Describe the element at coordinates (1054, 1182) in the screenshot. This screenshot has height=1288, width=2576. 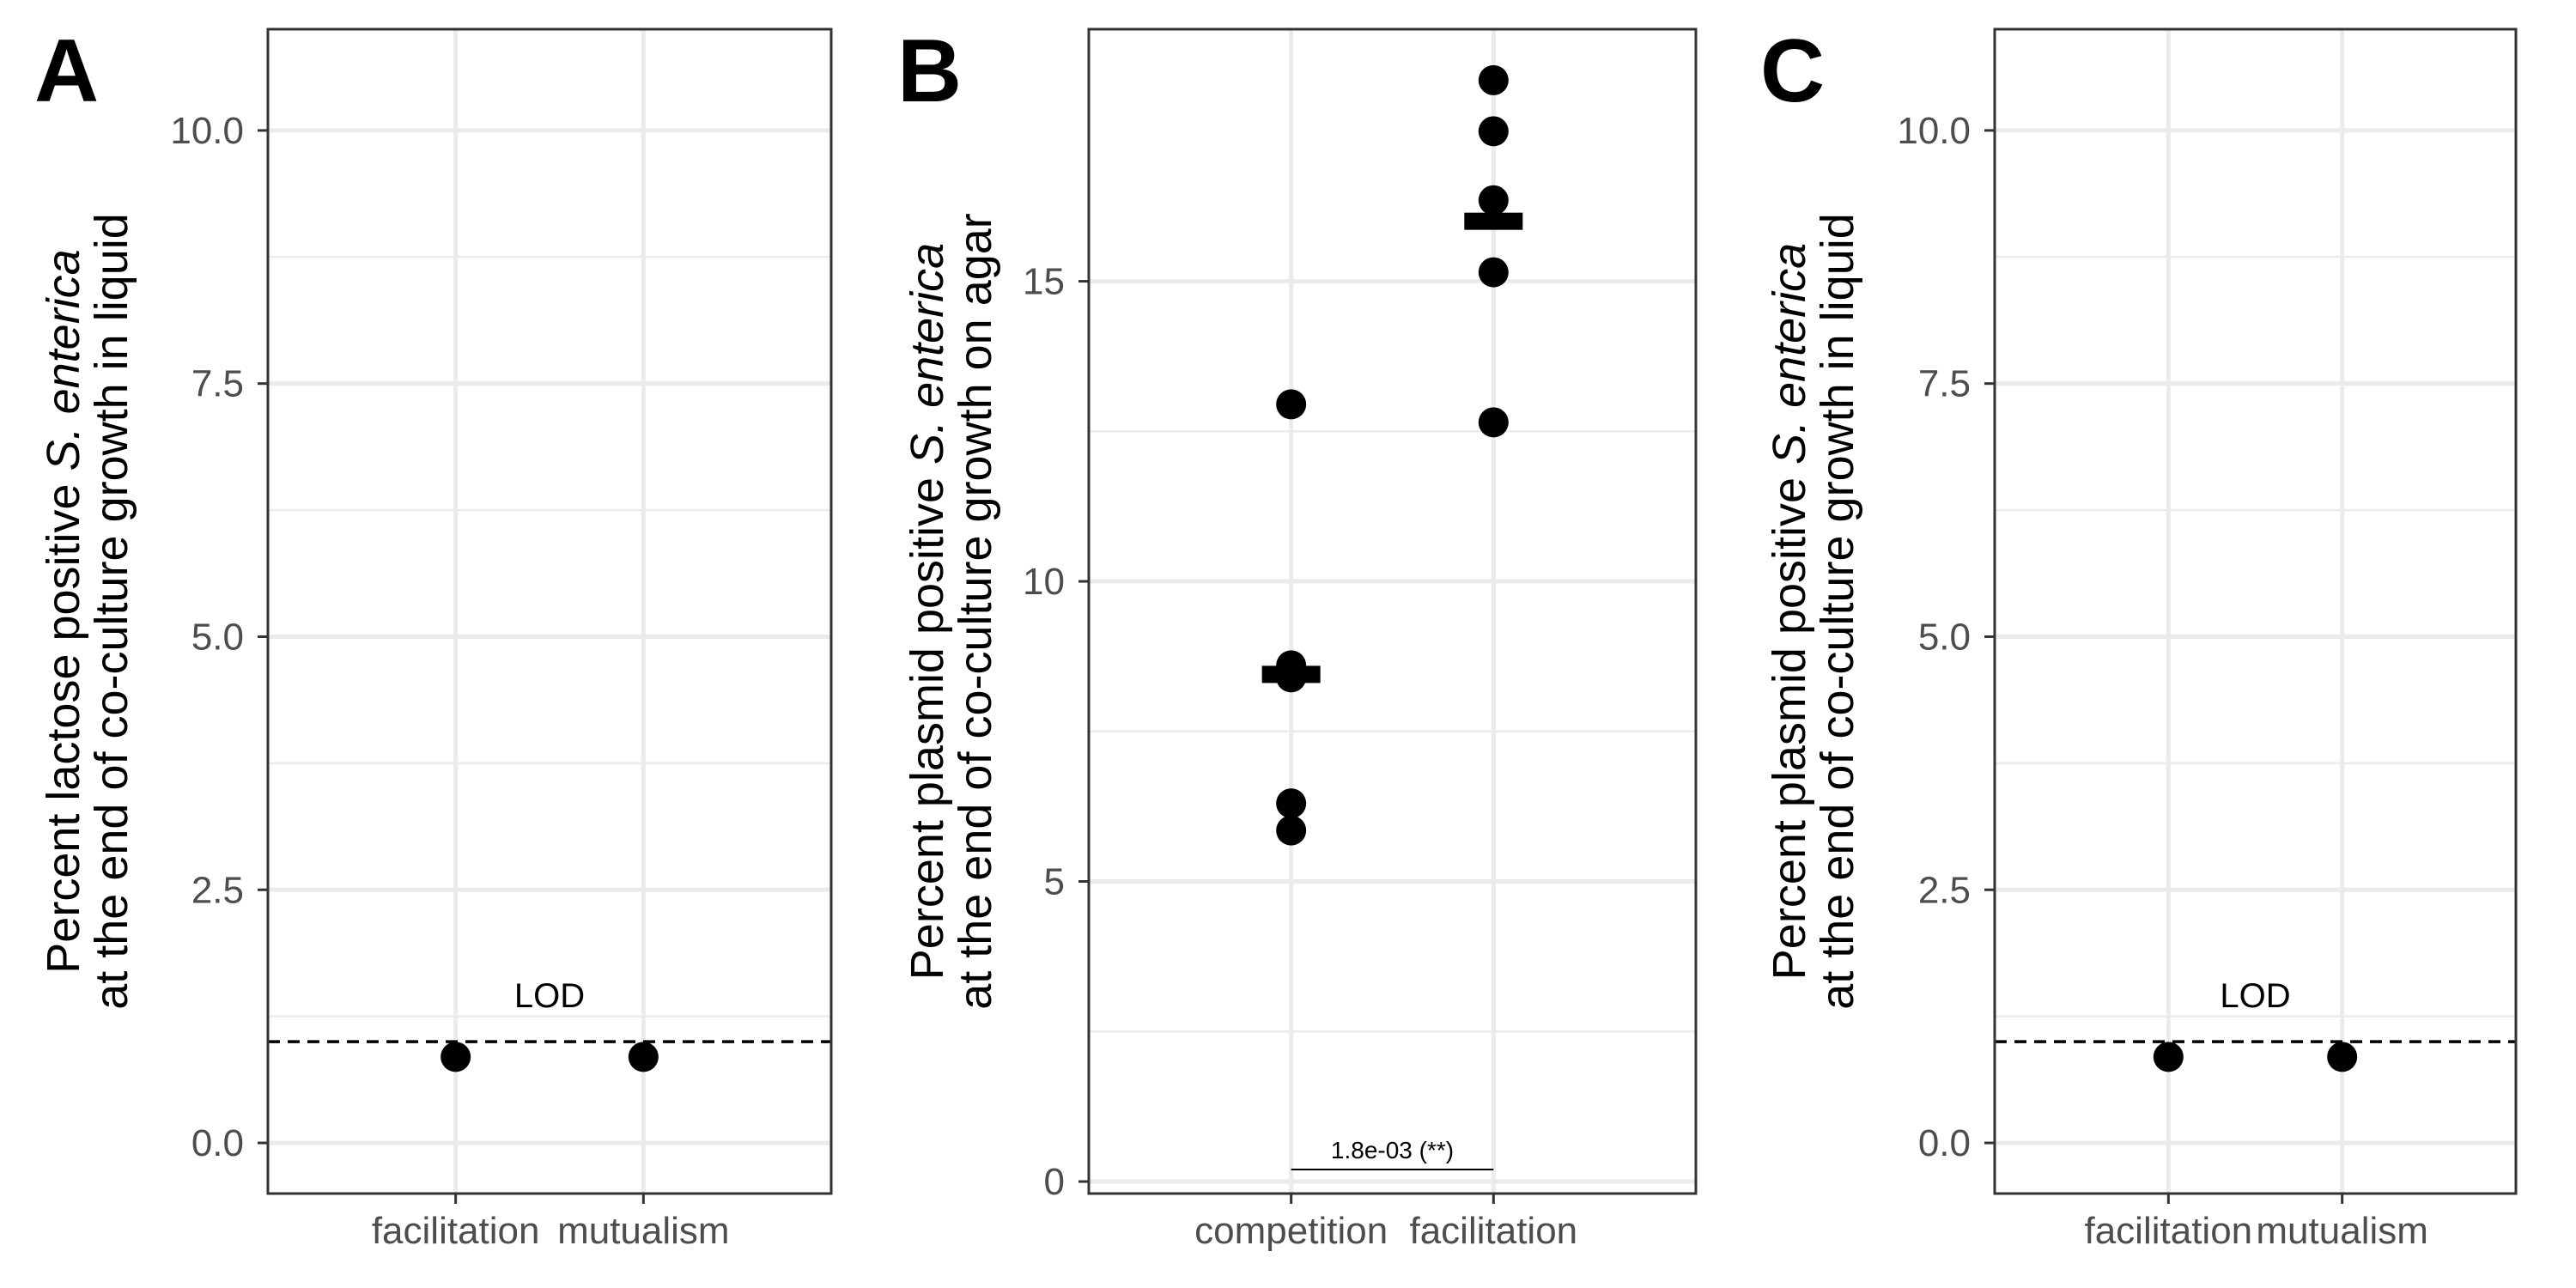
I see `y-tick-label: 0` at that location.